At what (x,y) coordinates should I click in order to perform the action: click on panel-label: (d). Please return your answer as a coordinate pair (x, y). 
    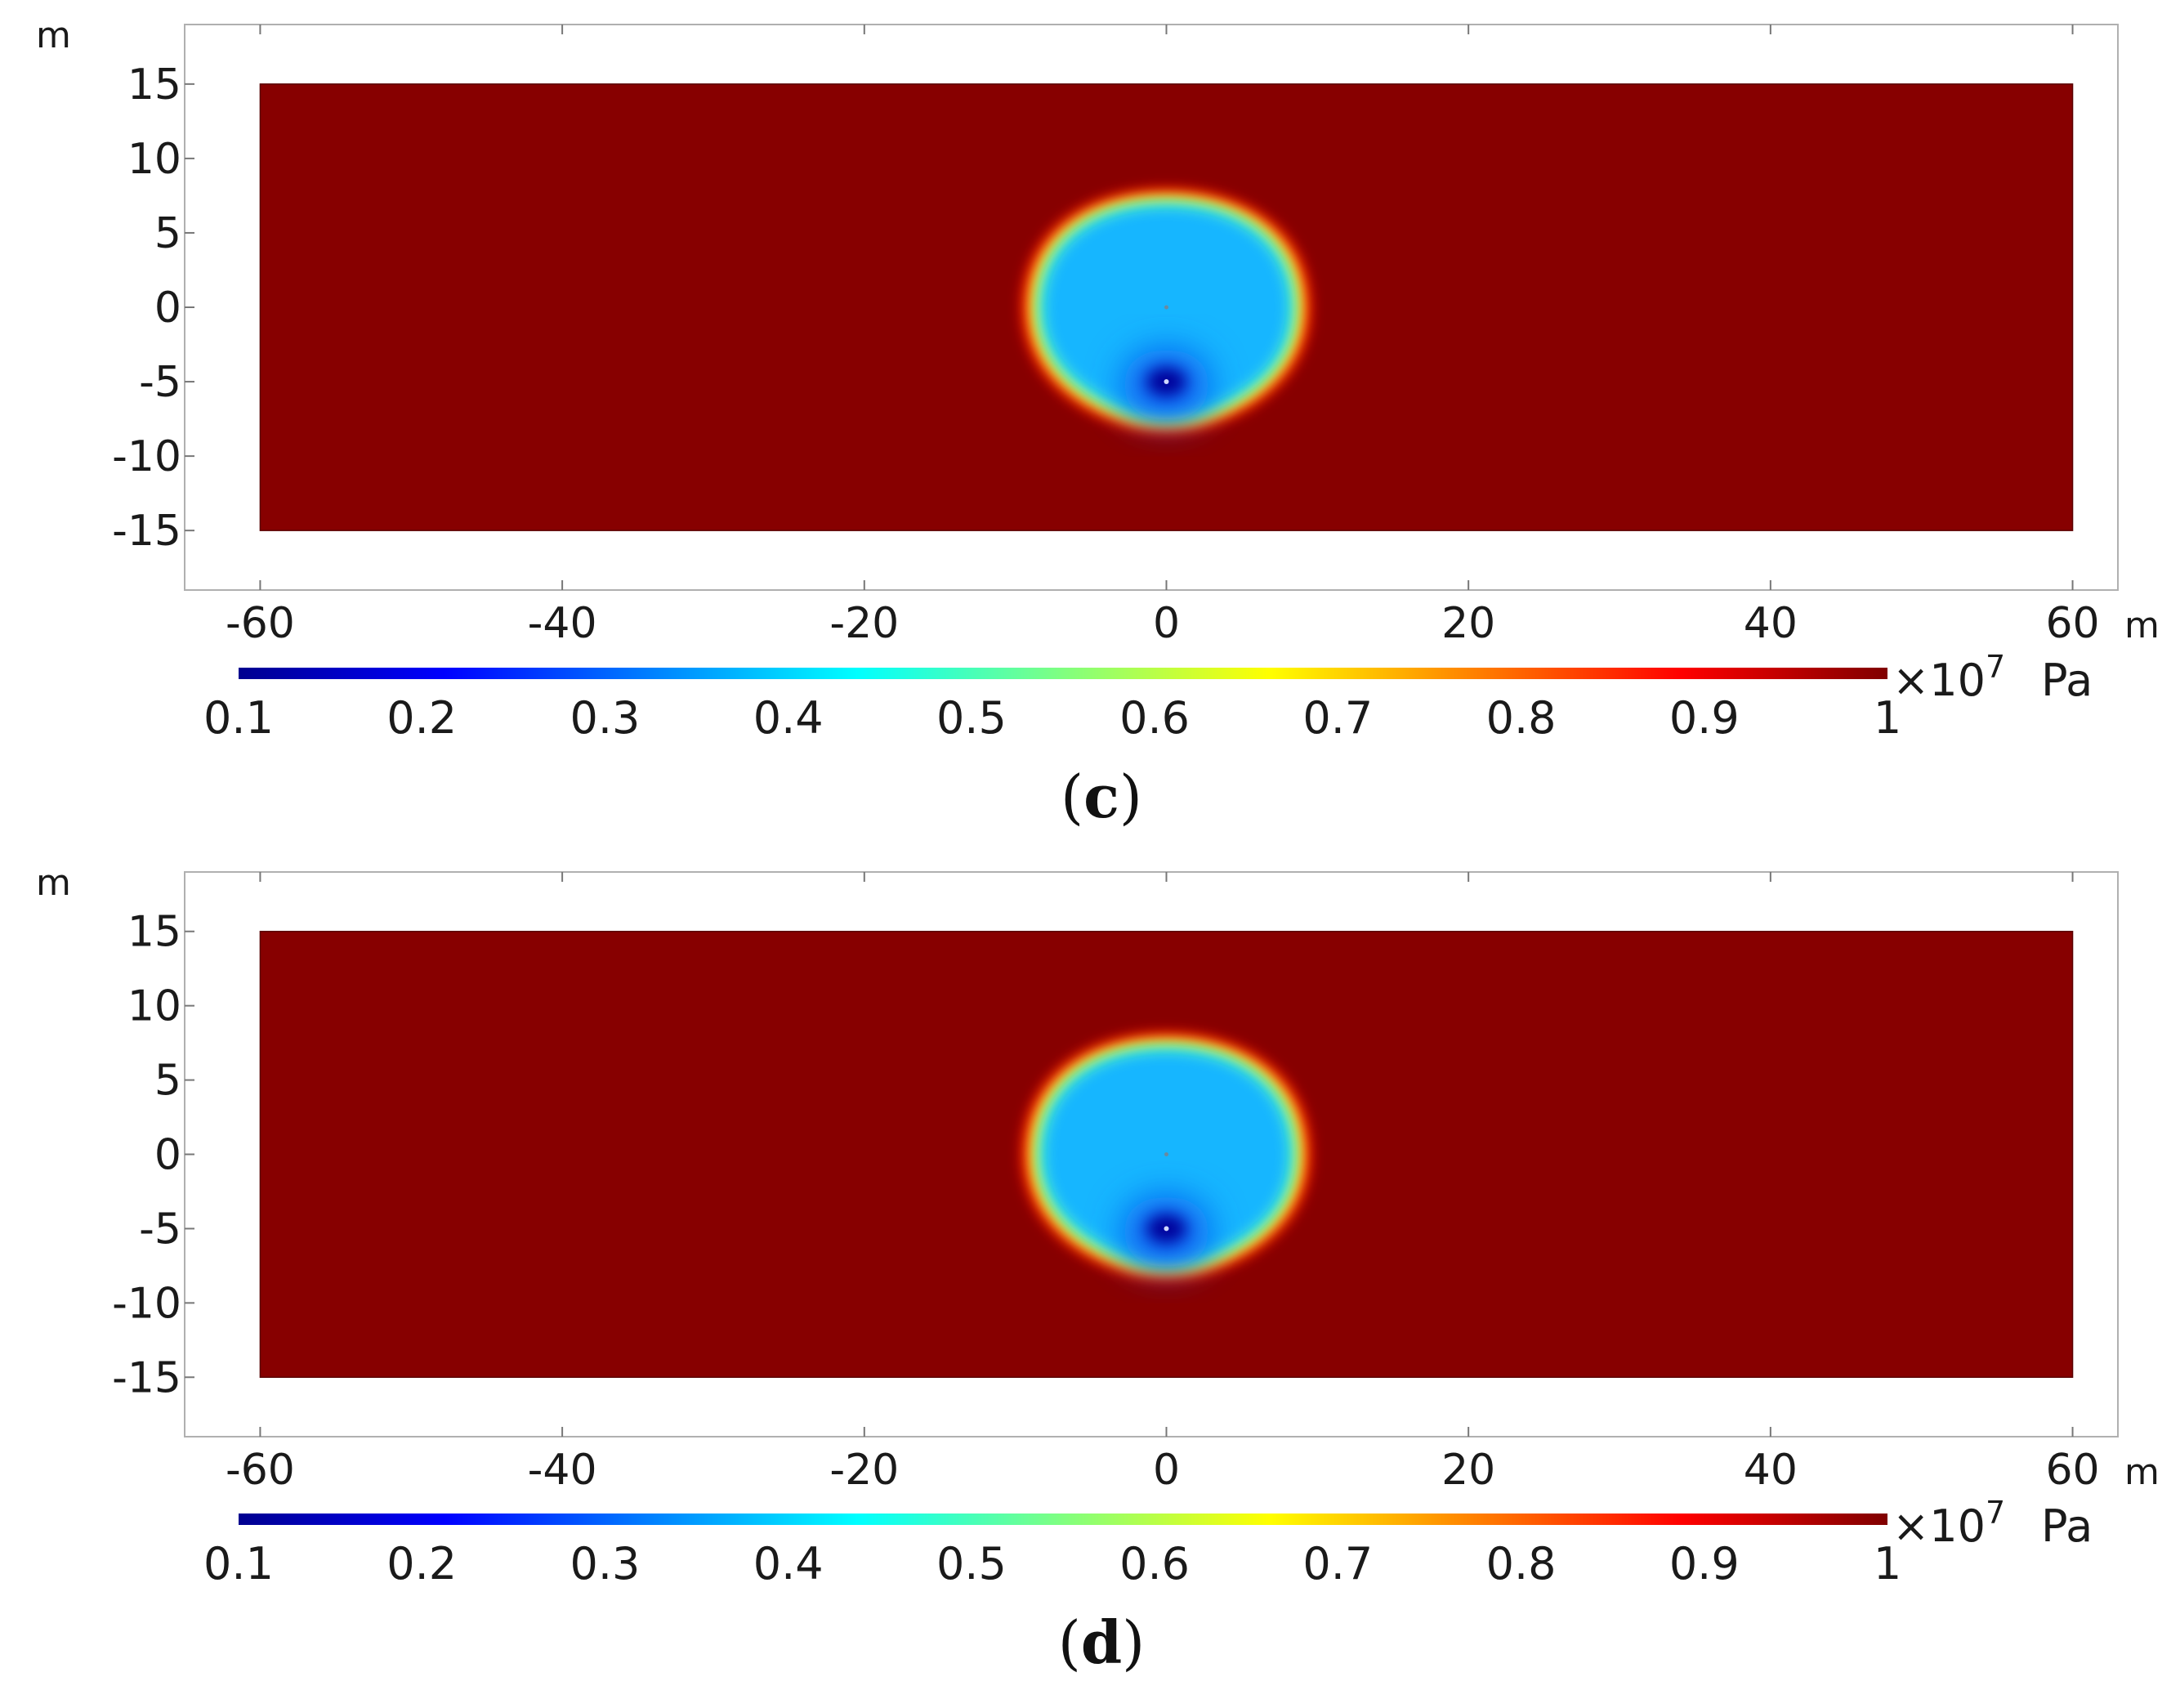
    Looking at the image, I should click on (1102, 1642).